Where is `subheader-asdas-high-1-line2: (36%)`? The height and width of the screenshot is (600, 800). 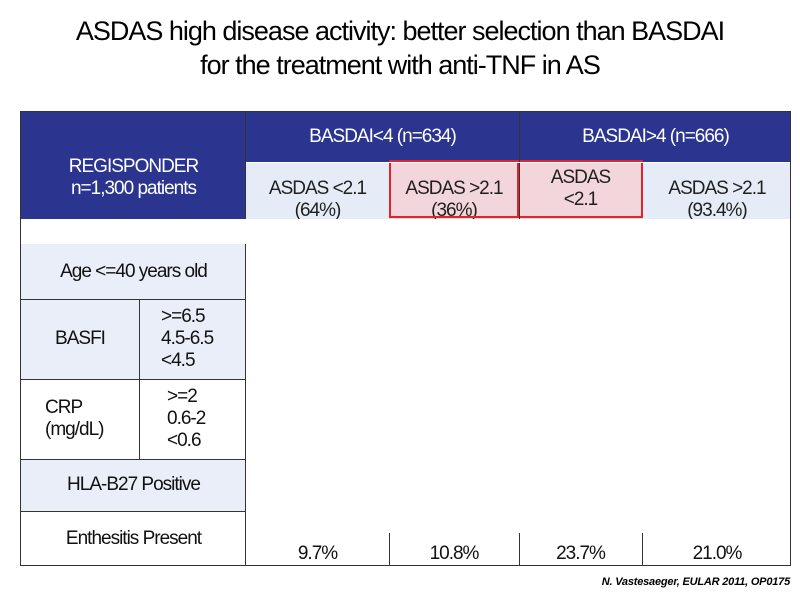 subheader-asdas-high-1-line2: (36%) is located at coordinates (454, 210).